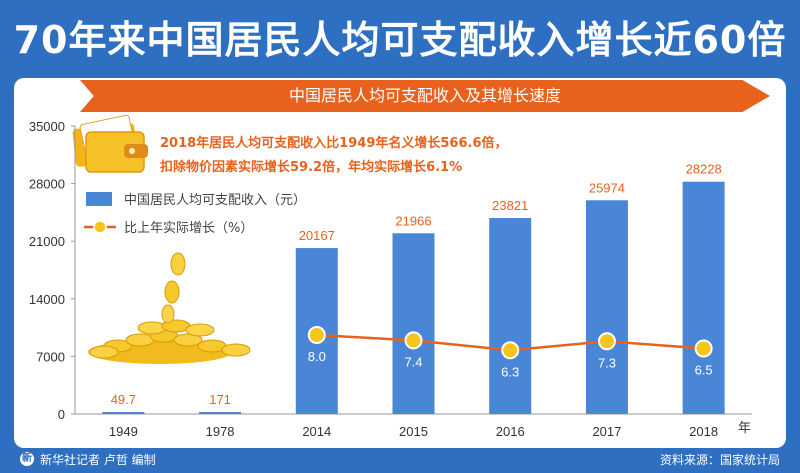 The width and height of the screenshot is (800, 473). What do you see at coordinates (188, 228) in the screenshot?
I see `legend-line-label: 比上年实际增长（%）` at bounding box center [188, 228].